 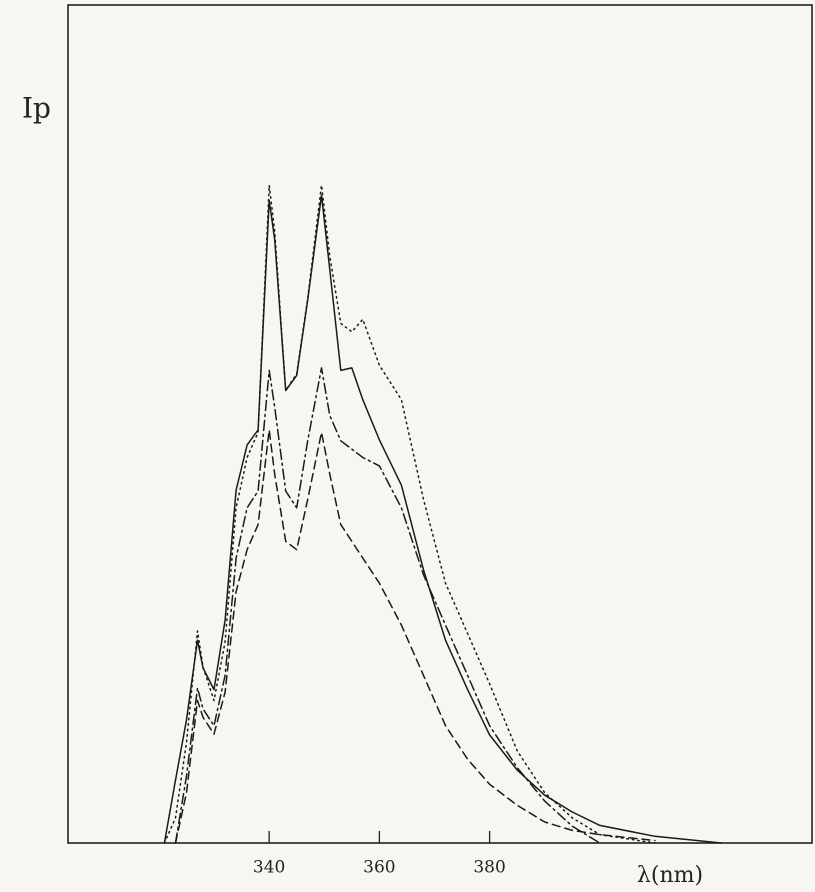 I want to click on x-tick-label: 380, so click(x=489, y=868).